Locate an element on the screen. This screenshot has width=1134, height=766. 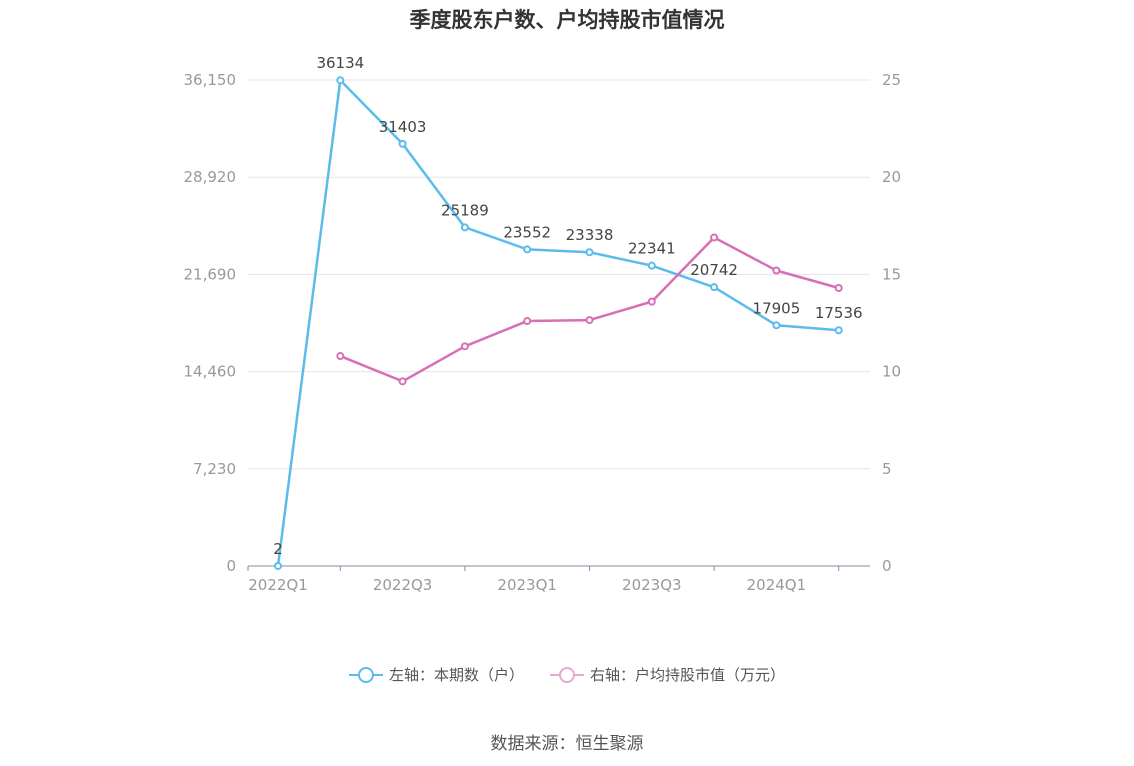
y-left-tick-label: 21,690 is located at coordinates (210, 274).